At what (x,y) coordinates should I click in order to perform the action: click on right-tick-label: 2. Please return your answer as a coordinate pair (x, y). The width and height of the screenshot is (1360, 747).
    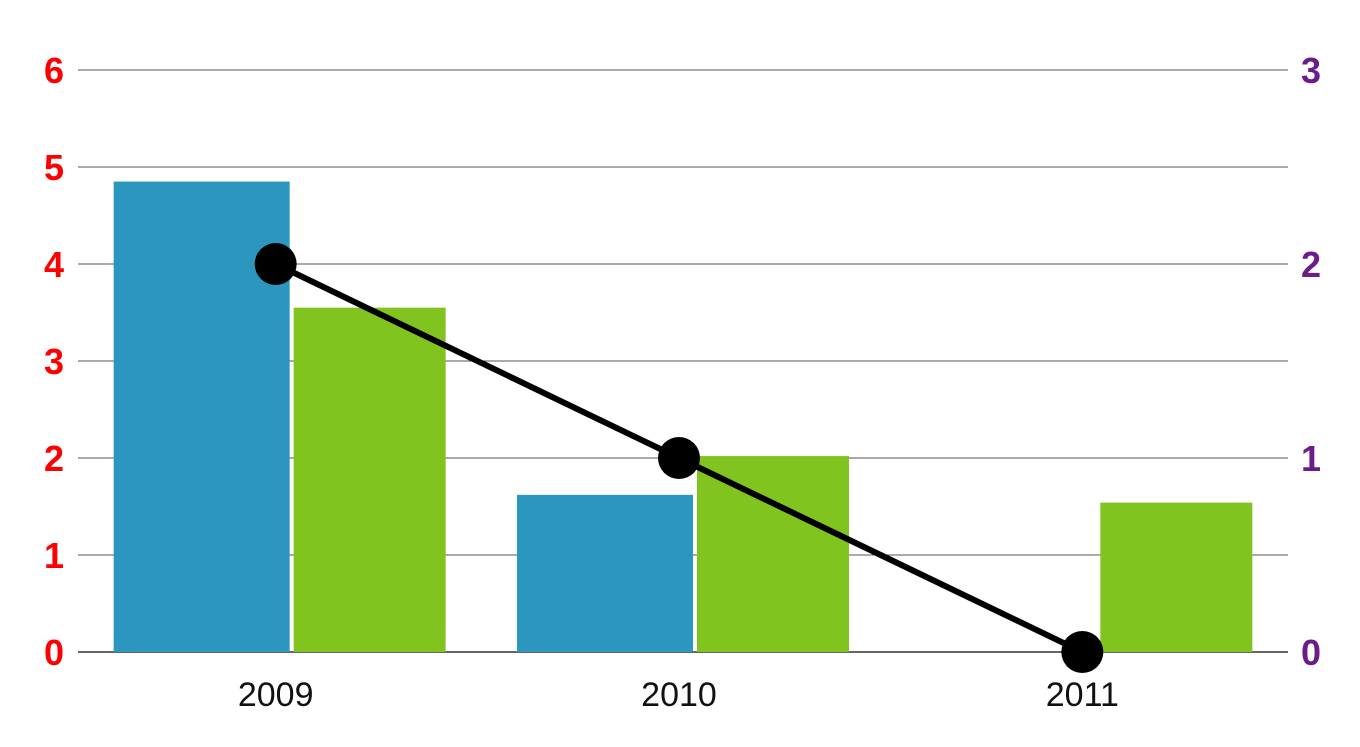
    Looking at the image, I should click on (1311, 264).